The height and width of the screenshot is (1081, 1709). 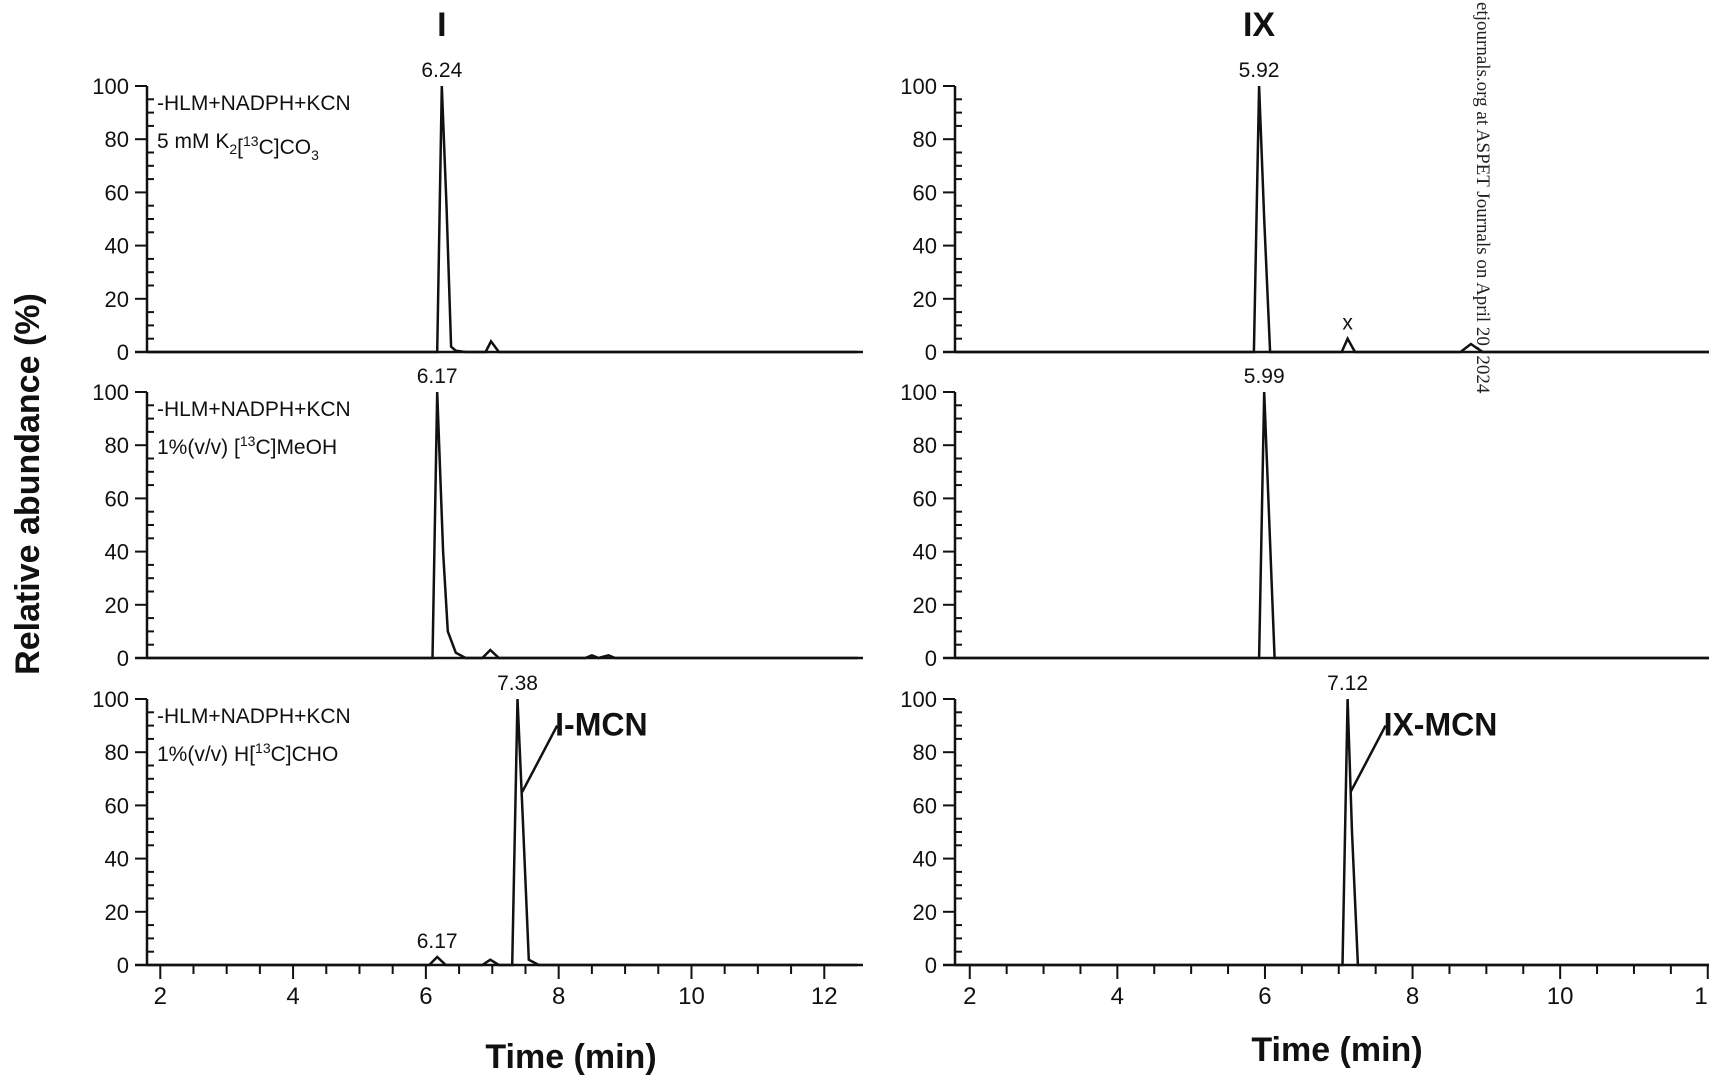 What do you see at coordinates (1259, 25) in the screenshot?
I see `panel-title: IX` at bounding box center [1259, 25].